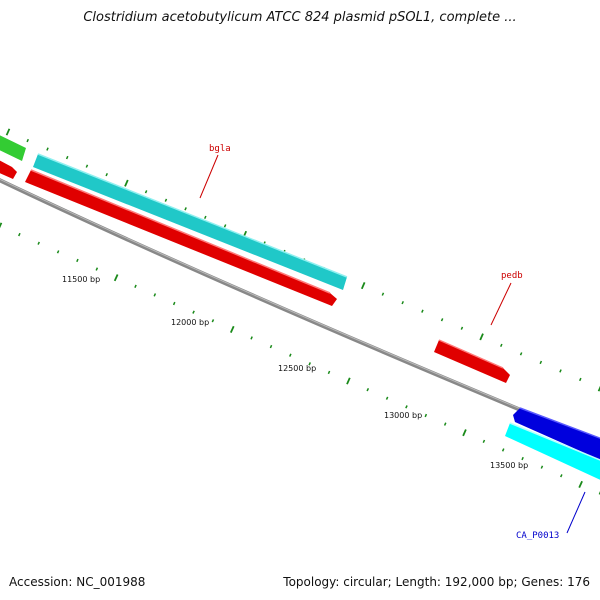  I want to click on blue-feature, so click(556, 434).